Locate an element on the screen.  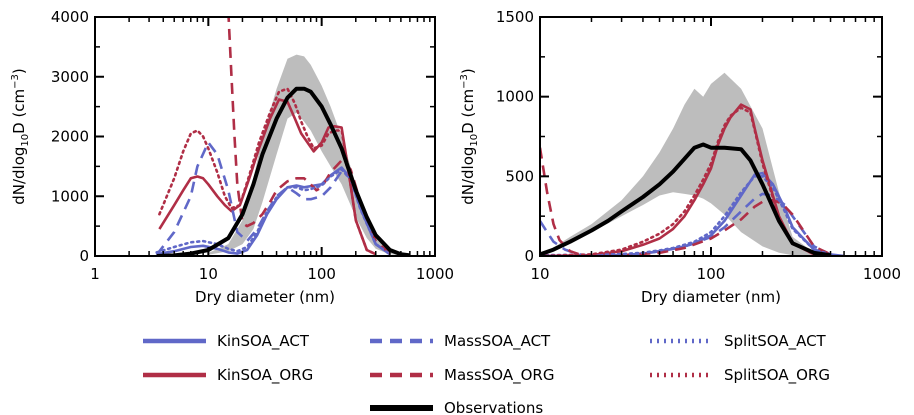
series-line-masssoa-org is located at coordinates (686, 201).